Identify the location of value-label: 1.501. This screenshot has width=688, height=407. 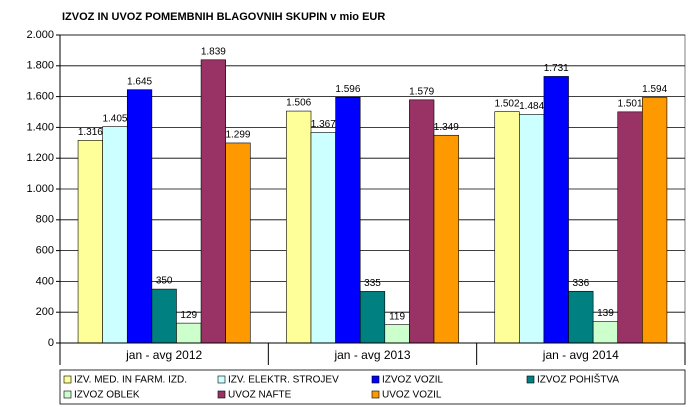
(630, 103).